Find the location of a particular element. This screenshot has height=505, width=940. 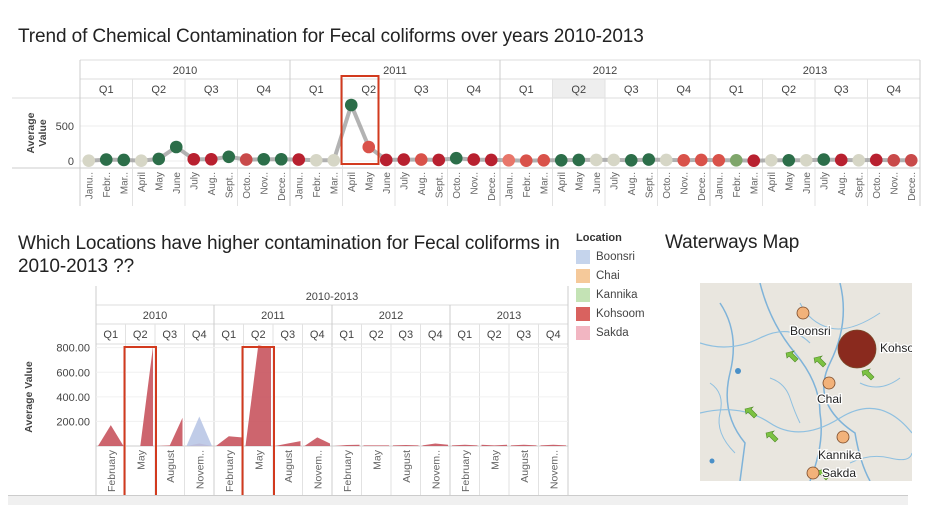

month-label: February is located at coordinates (112, 470).